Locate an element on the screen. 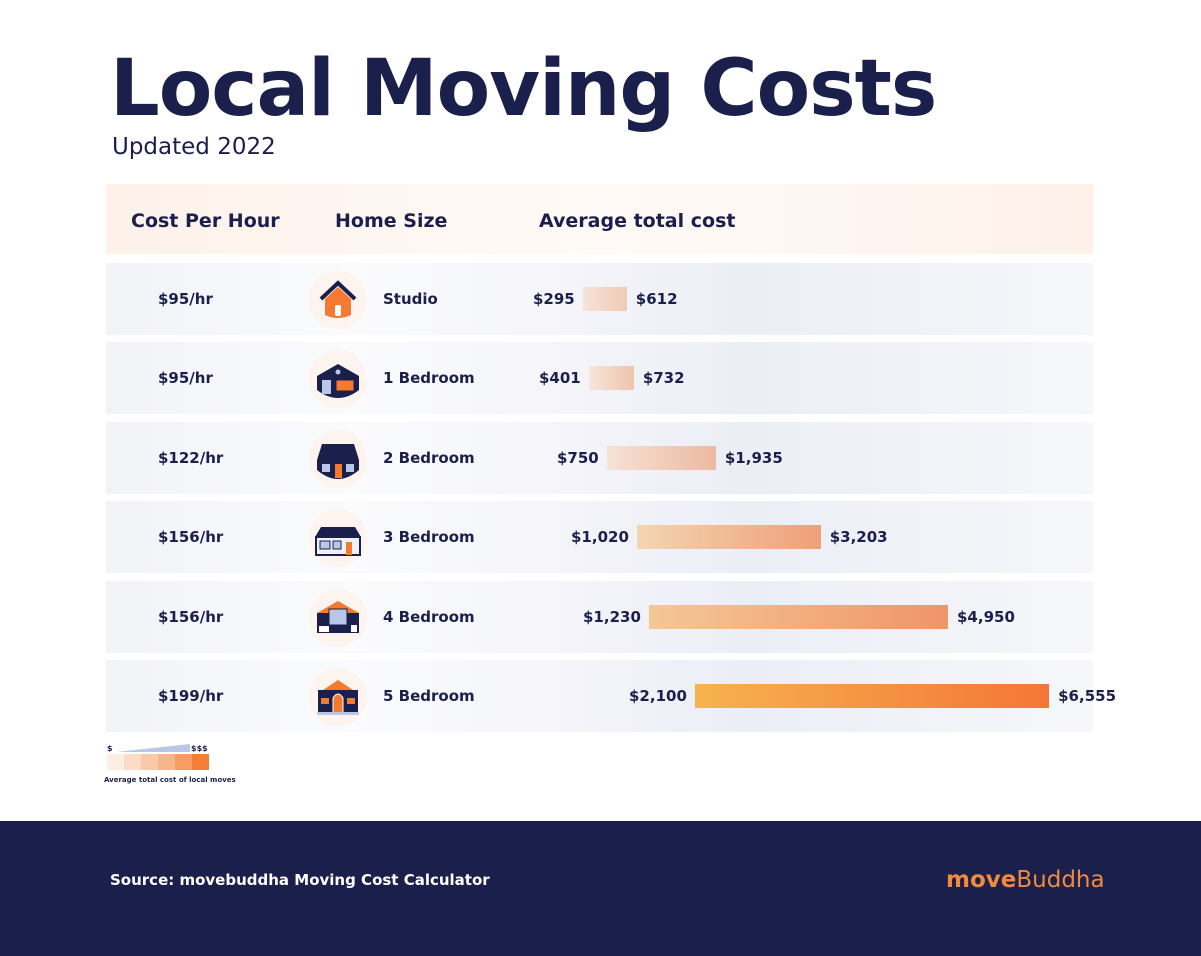 Image resolution: width=1201 pixels, height=956 pixels. home-size: 5 Bedroom is located at coordinates (429, 696).